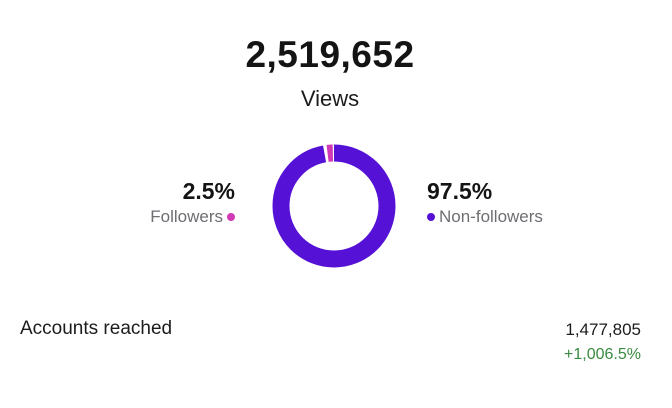  I want to click on followers-label: Followers, so click(186, 216).